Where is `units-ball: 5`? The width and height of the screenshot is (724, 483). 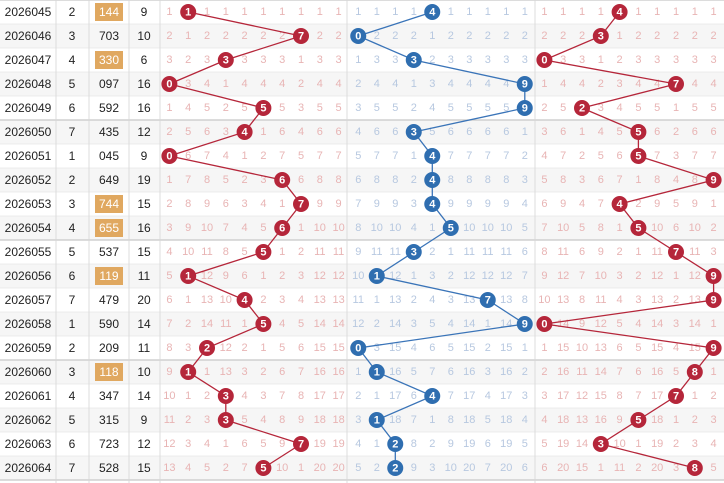
units-ball: 5 is located at coordinates (638, 156).